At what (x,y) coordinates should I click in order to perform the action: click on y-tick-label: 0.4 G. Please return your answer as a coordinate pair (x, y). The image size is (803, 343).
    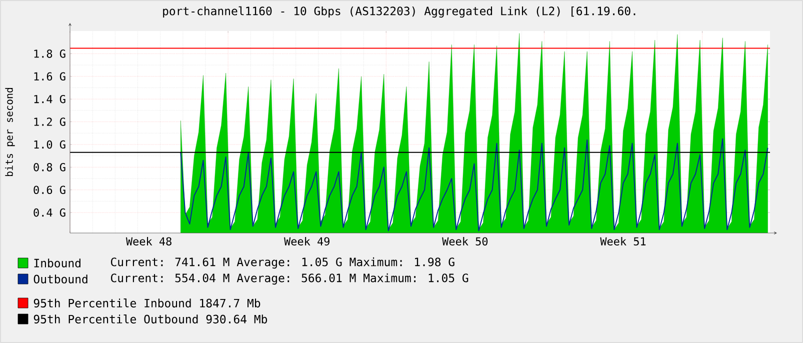
    Looking at the image, I should click on (50, 212).